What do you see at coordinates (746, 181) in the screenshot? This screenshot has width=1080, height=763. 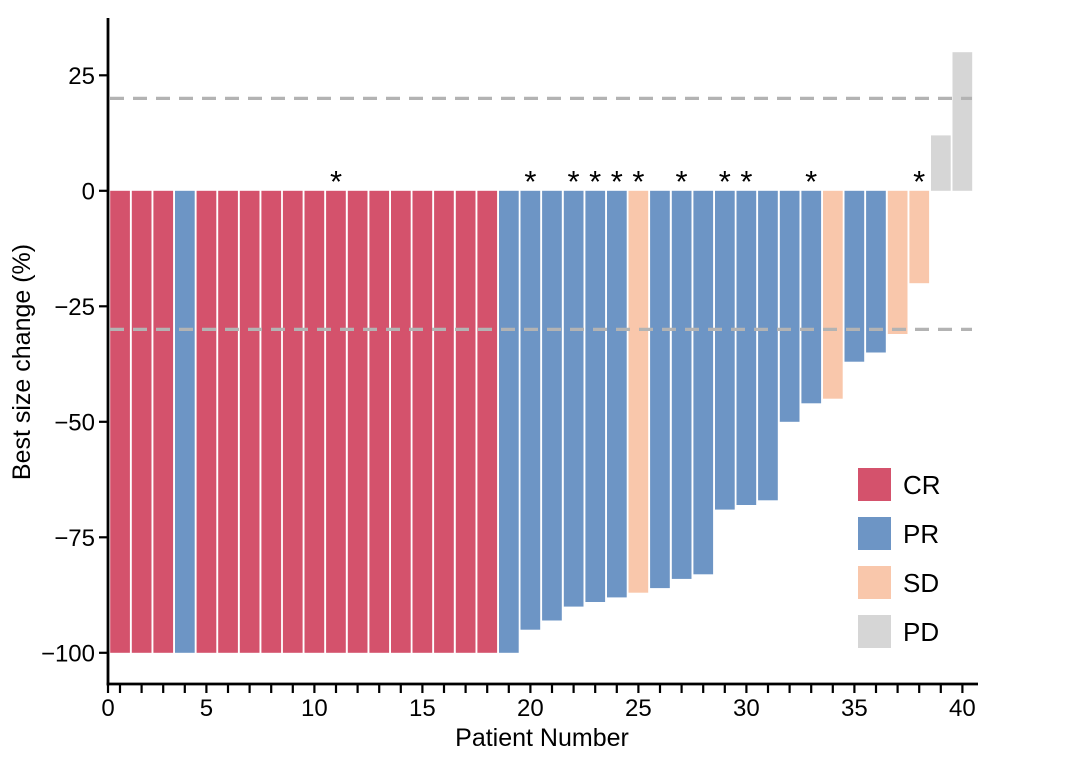 I see `asterisk-patient-30: *` at bounding box center [746, 181].